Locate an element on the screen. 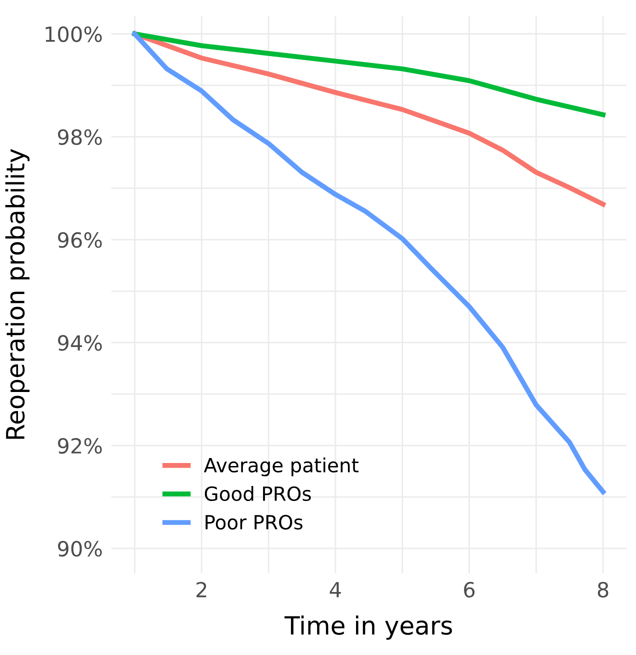 The image size is (636, 655). line-series is located at coordinates (369, 74).